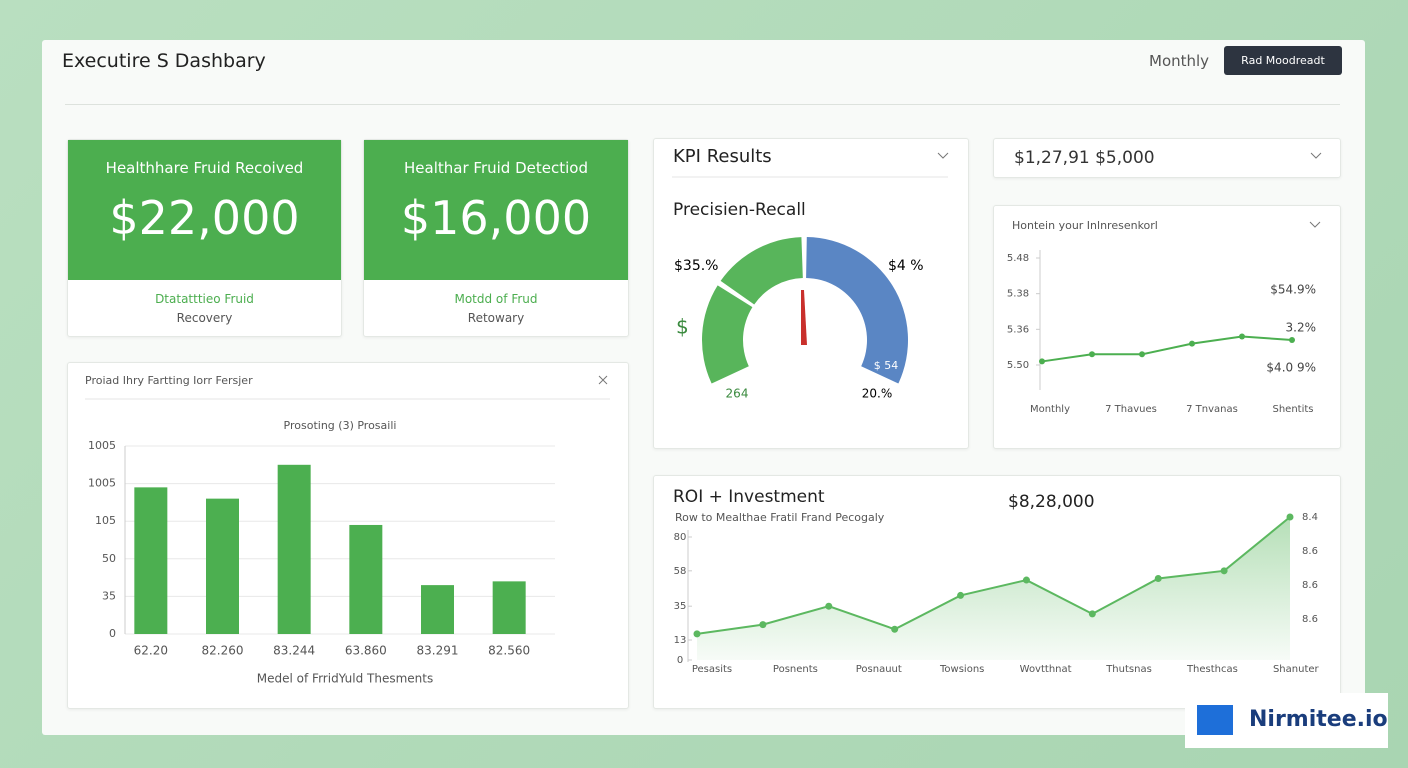 The image size is (1408, 768). What do you see at coordinates (169, 380) in the screenshot?
I see `chart-title: Proiad Ihry Fartting Iorr Fersjer` at bounding box center [169, 380].